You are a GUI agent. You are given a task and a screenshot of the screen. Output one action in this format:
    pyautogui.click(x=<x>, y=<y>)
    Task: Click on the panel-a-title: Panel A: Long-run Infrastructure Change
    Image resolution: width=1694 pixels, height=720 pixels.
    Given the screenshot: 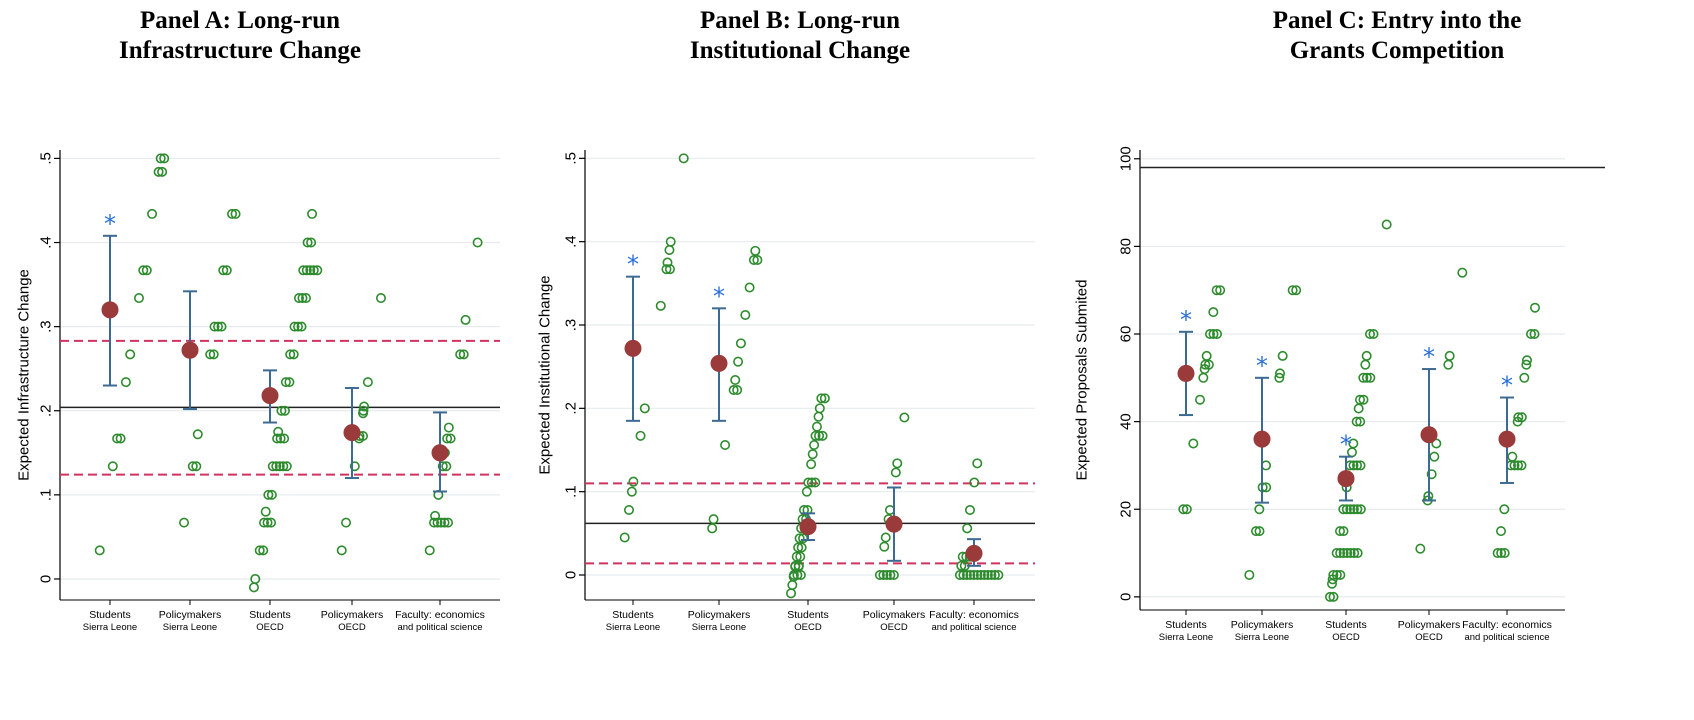 What is the action you would take?
    pyautogui.click(x=260, y=36)
    